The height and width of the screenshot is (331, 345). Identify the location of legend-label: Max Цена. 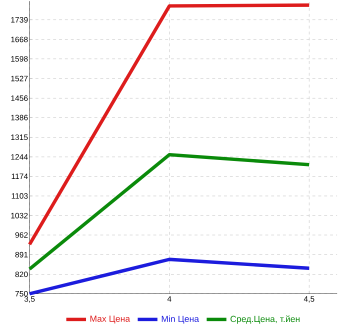
(110, 320).